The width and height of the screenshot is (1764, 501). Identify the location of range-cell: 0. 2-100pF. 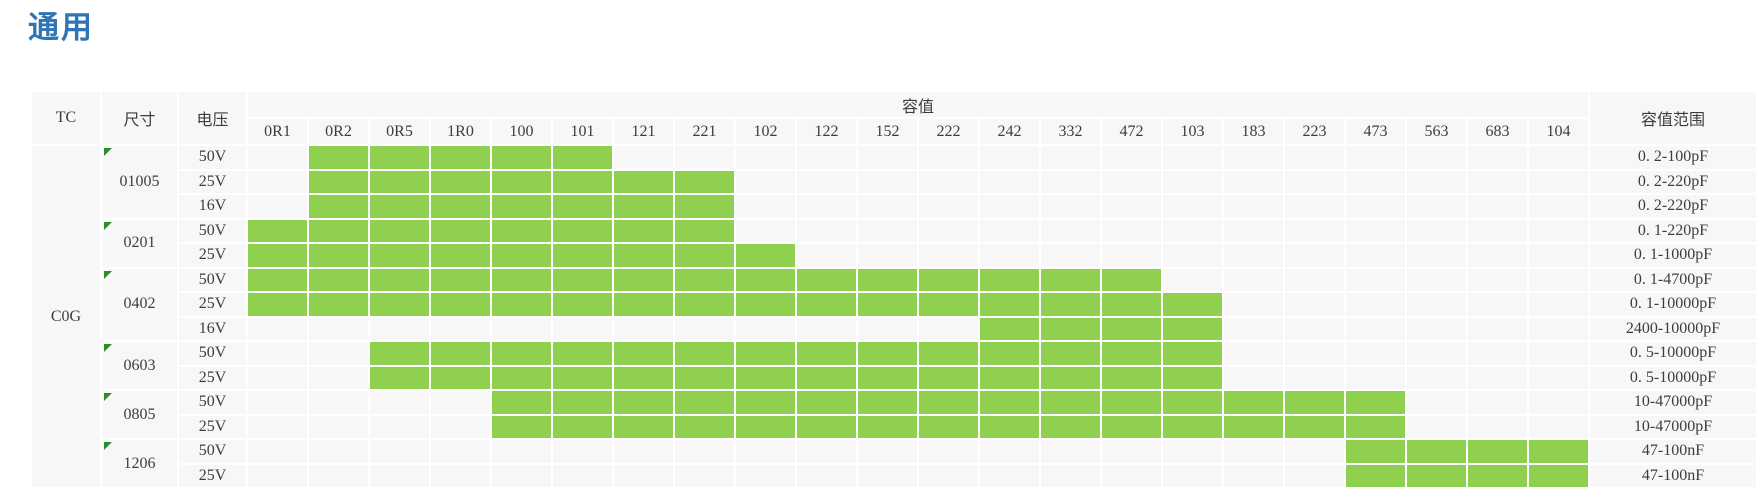
(1673, 157).